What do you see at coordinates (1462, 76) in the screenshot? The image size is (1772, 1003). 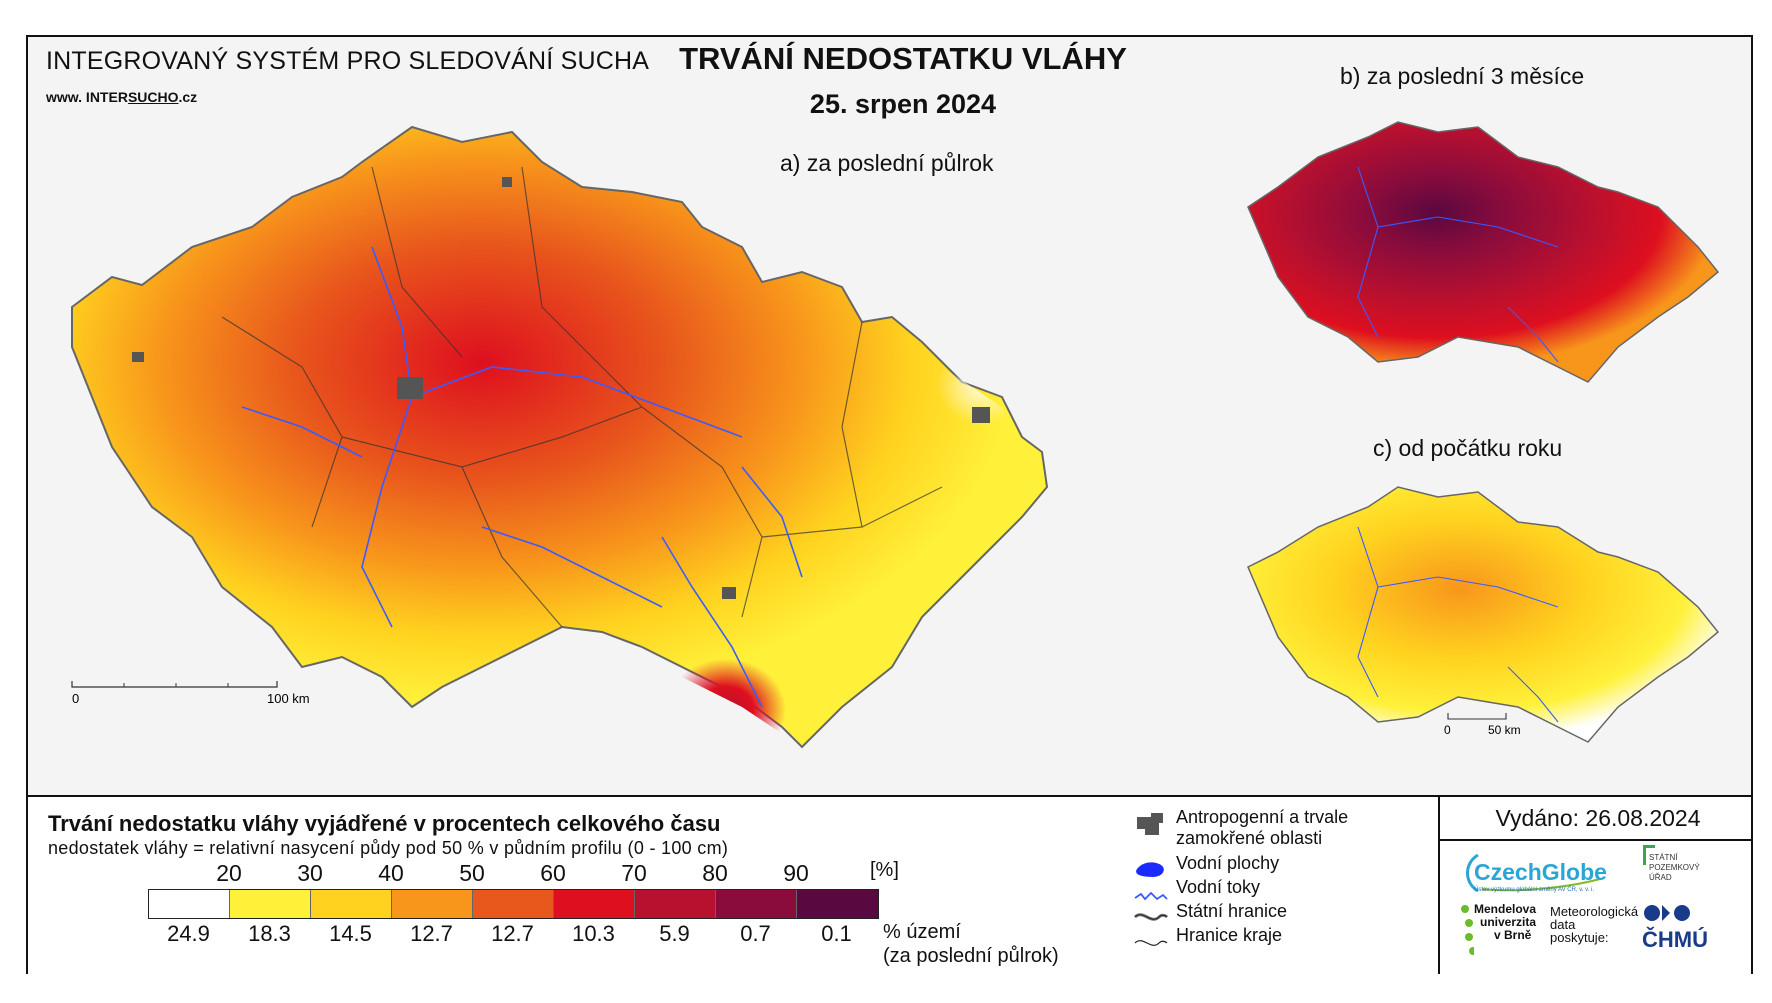 I see `map-b-label: b) za poslední 3 měsíce` at bounding box center [1462, 76].